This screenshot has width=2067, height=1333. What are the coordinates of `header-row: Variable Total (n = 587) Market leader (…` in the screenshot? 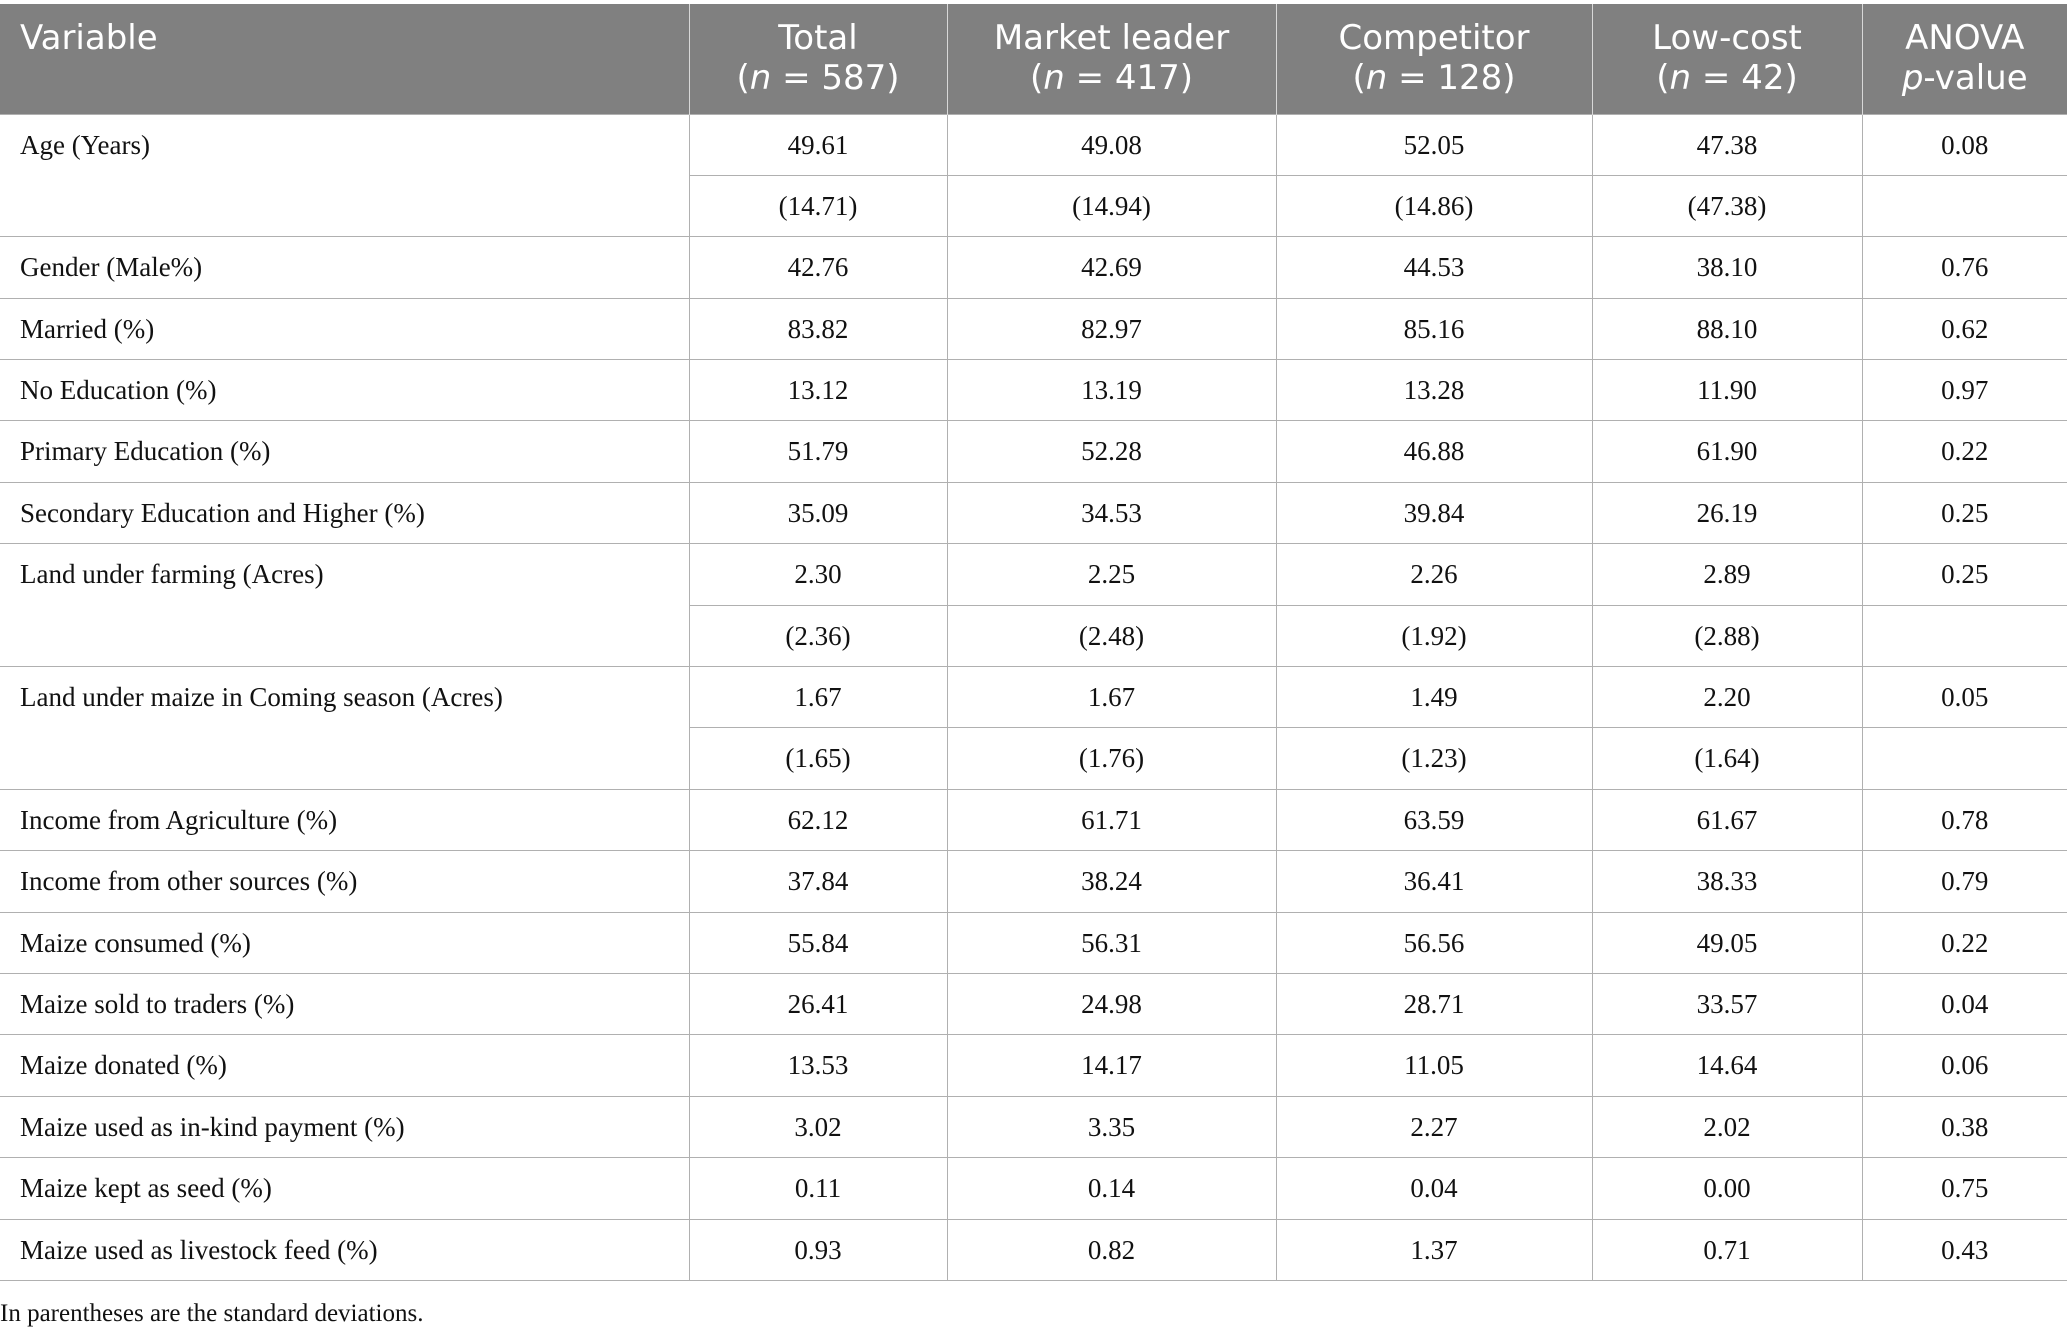 It's located at (1033, 59).